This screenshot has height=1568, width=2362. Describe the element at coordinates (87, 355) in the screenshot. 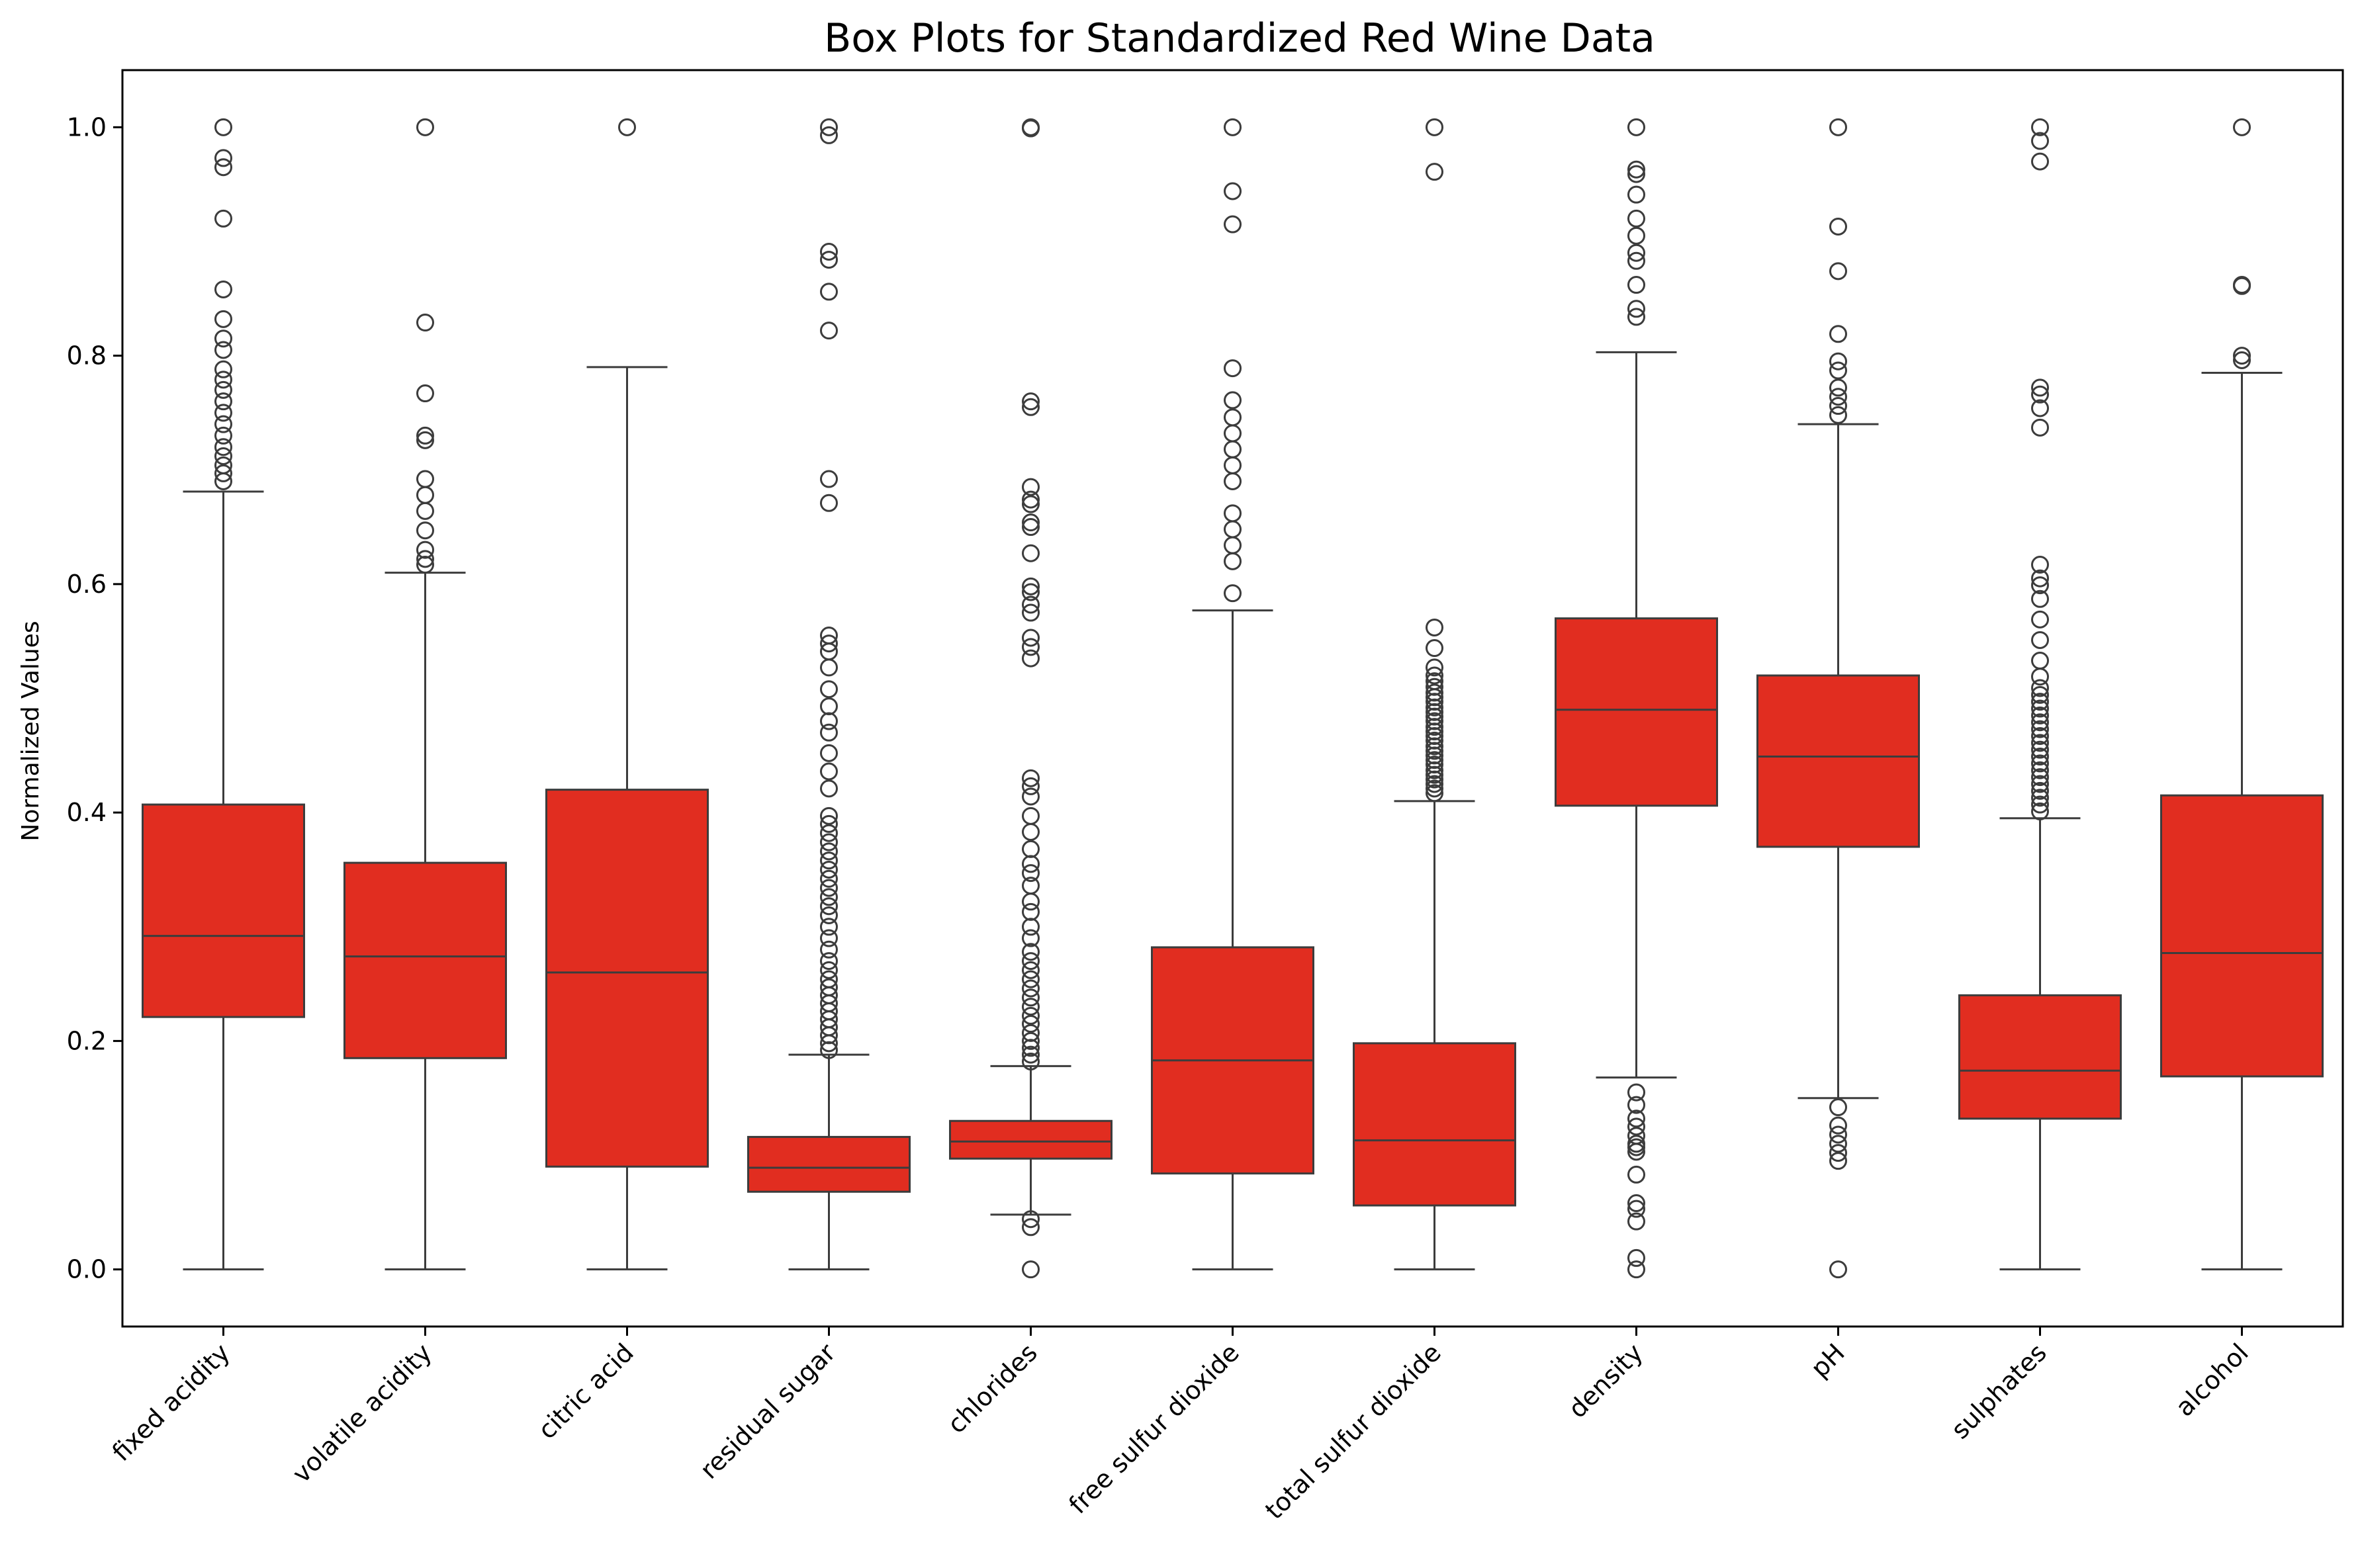

I see `y-tick-label: 0.8` at that location.